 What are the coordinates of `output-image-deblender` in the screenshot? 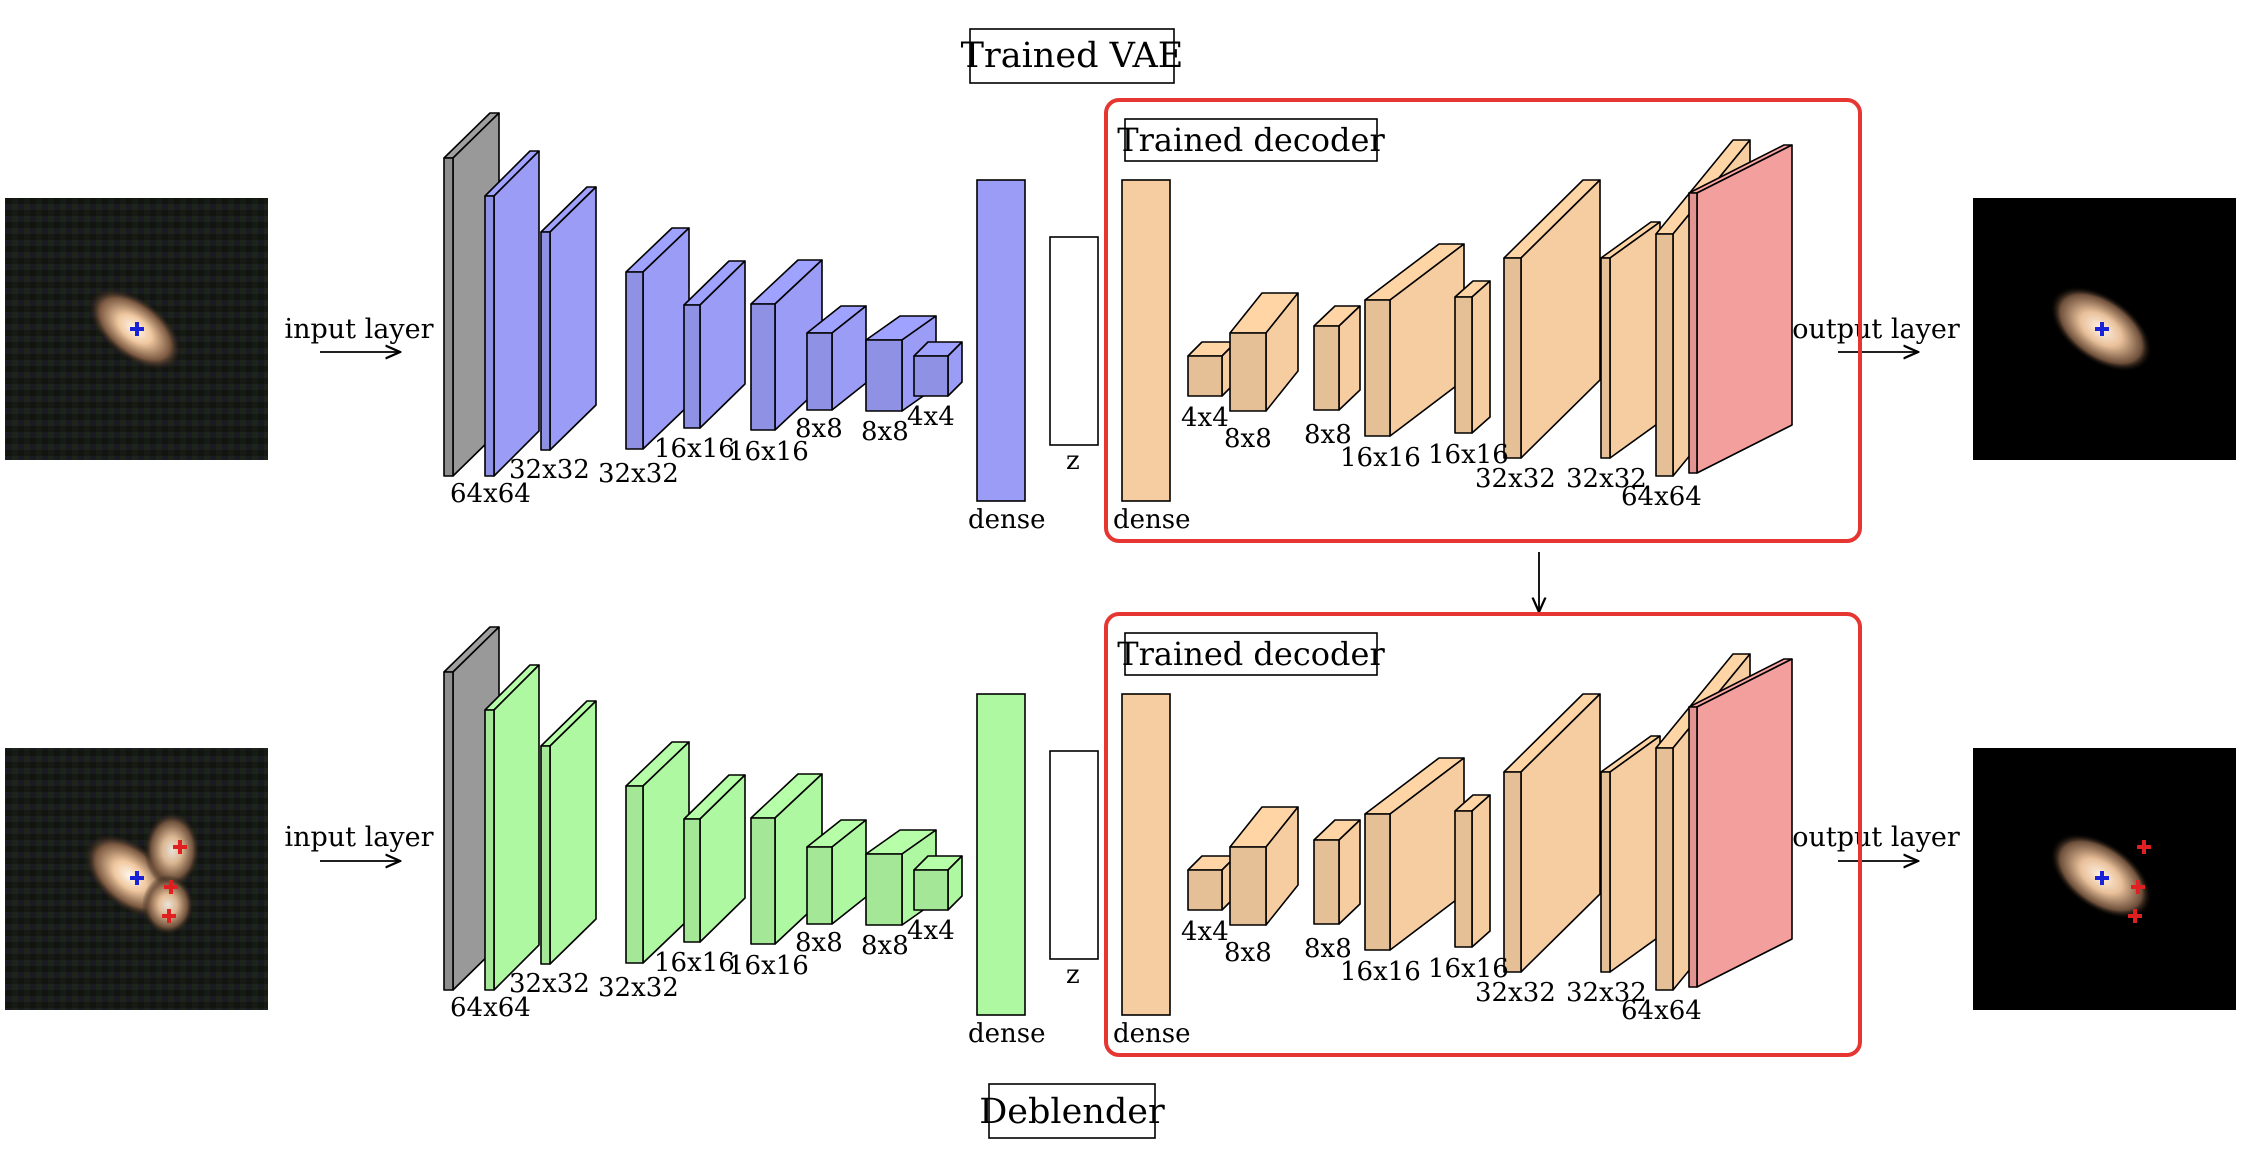 It's located at (2104, 879).